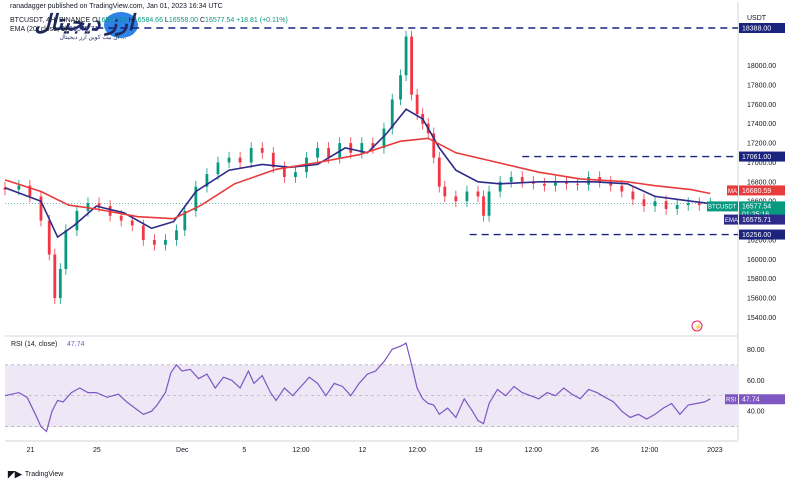 Image resolution: width=789 pixels, height=485 pixels. Describe the element at coordinates (761, 124) in the screenshot. I see `price-tick-label: 17400.00` at that location.